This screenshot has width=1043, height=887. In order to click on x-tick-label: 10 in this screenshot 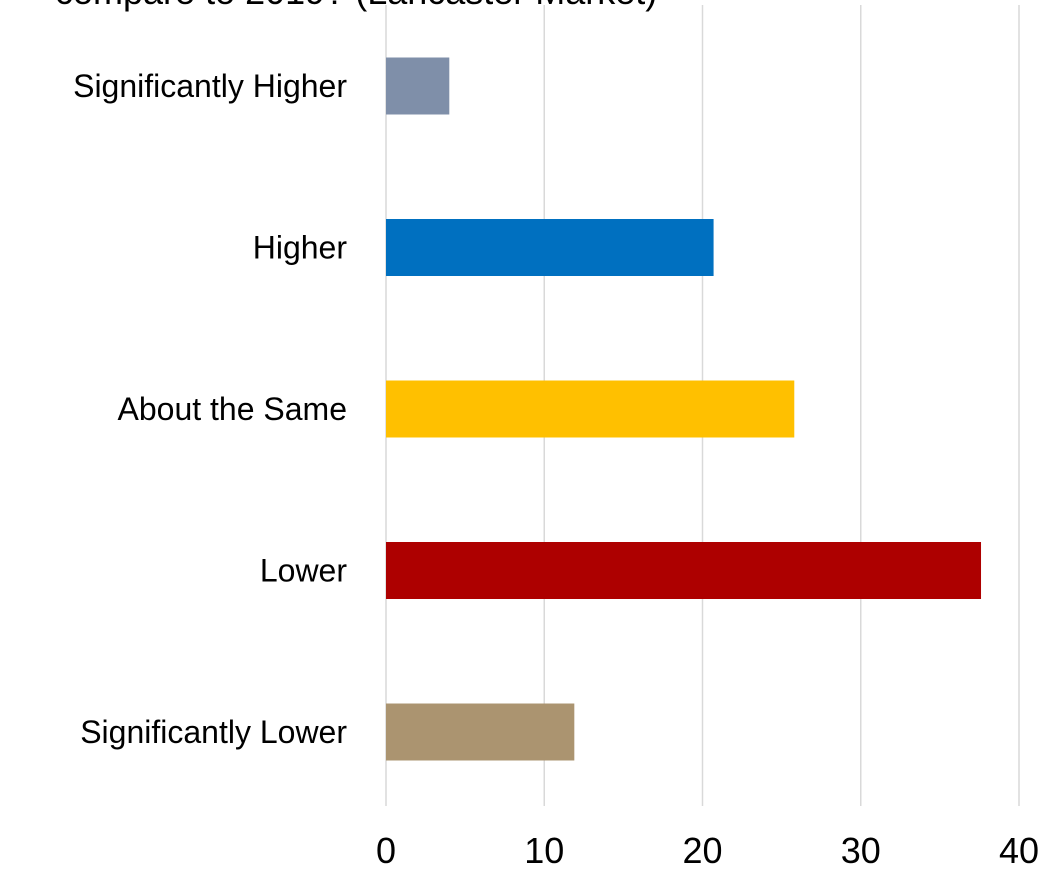, I will do `click(544, 850)`.